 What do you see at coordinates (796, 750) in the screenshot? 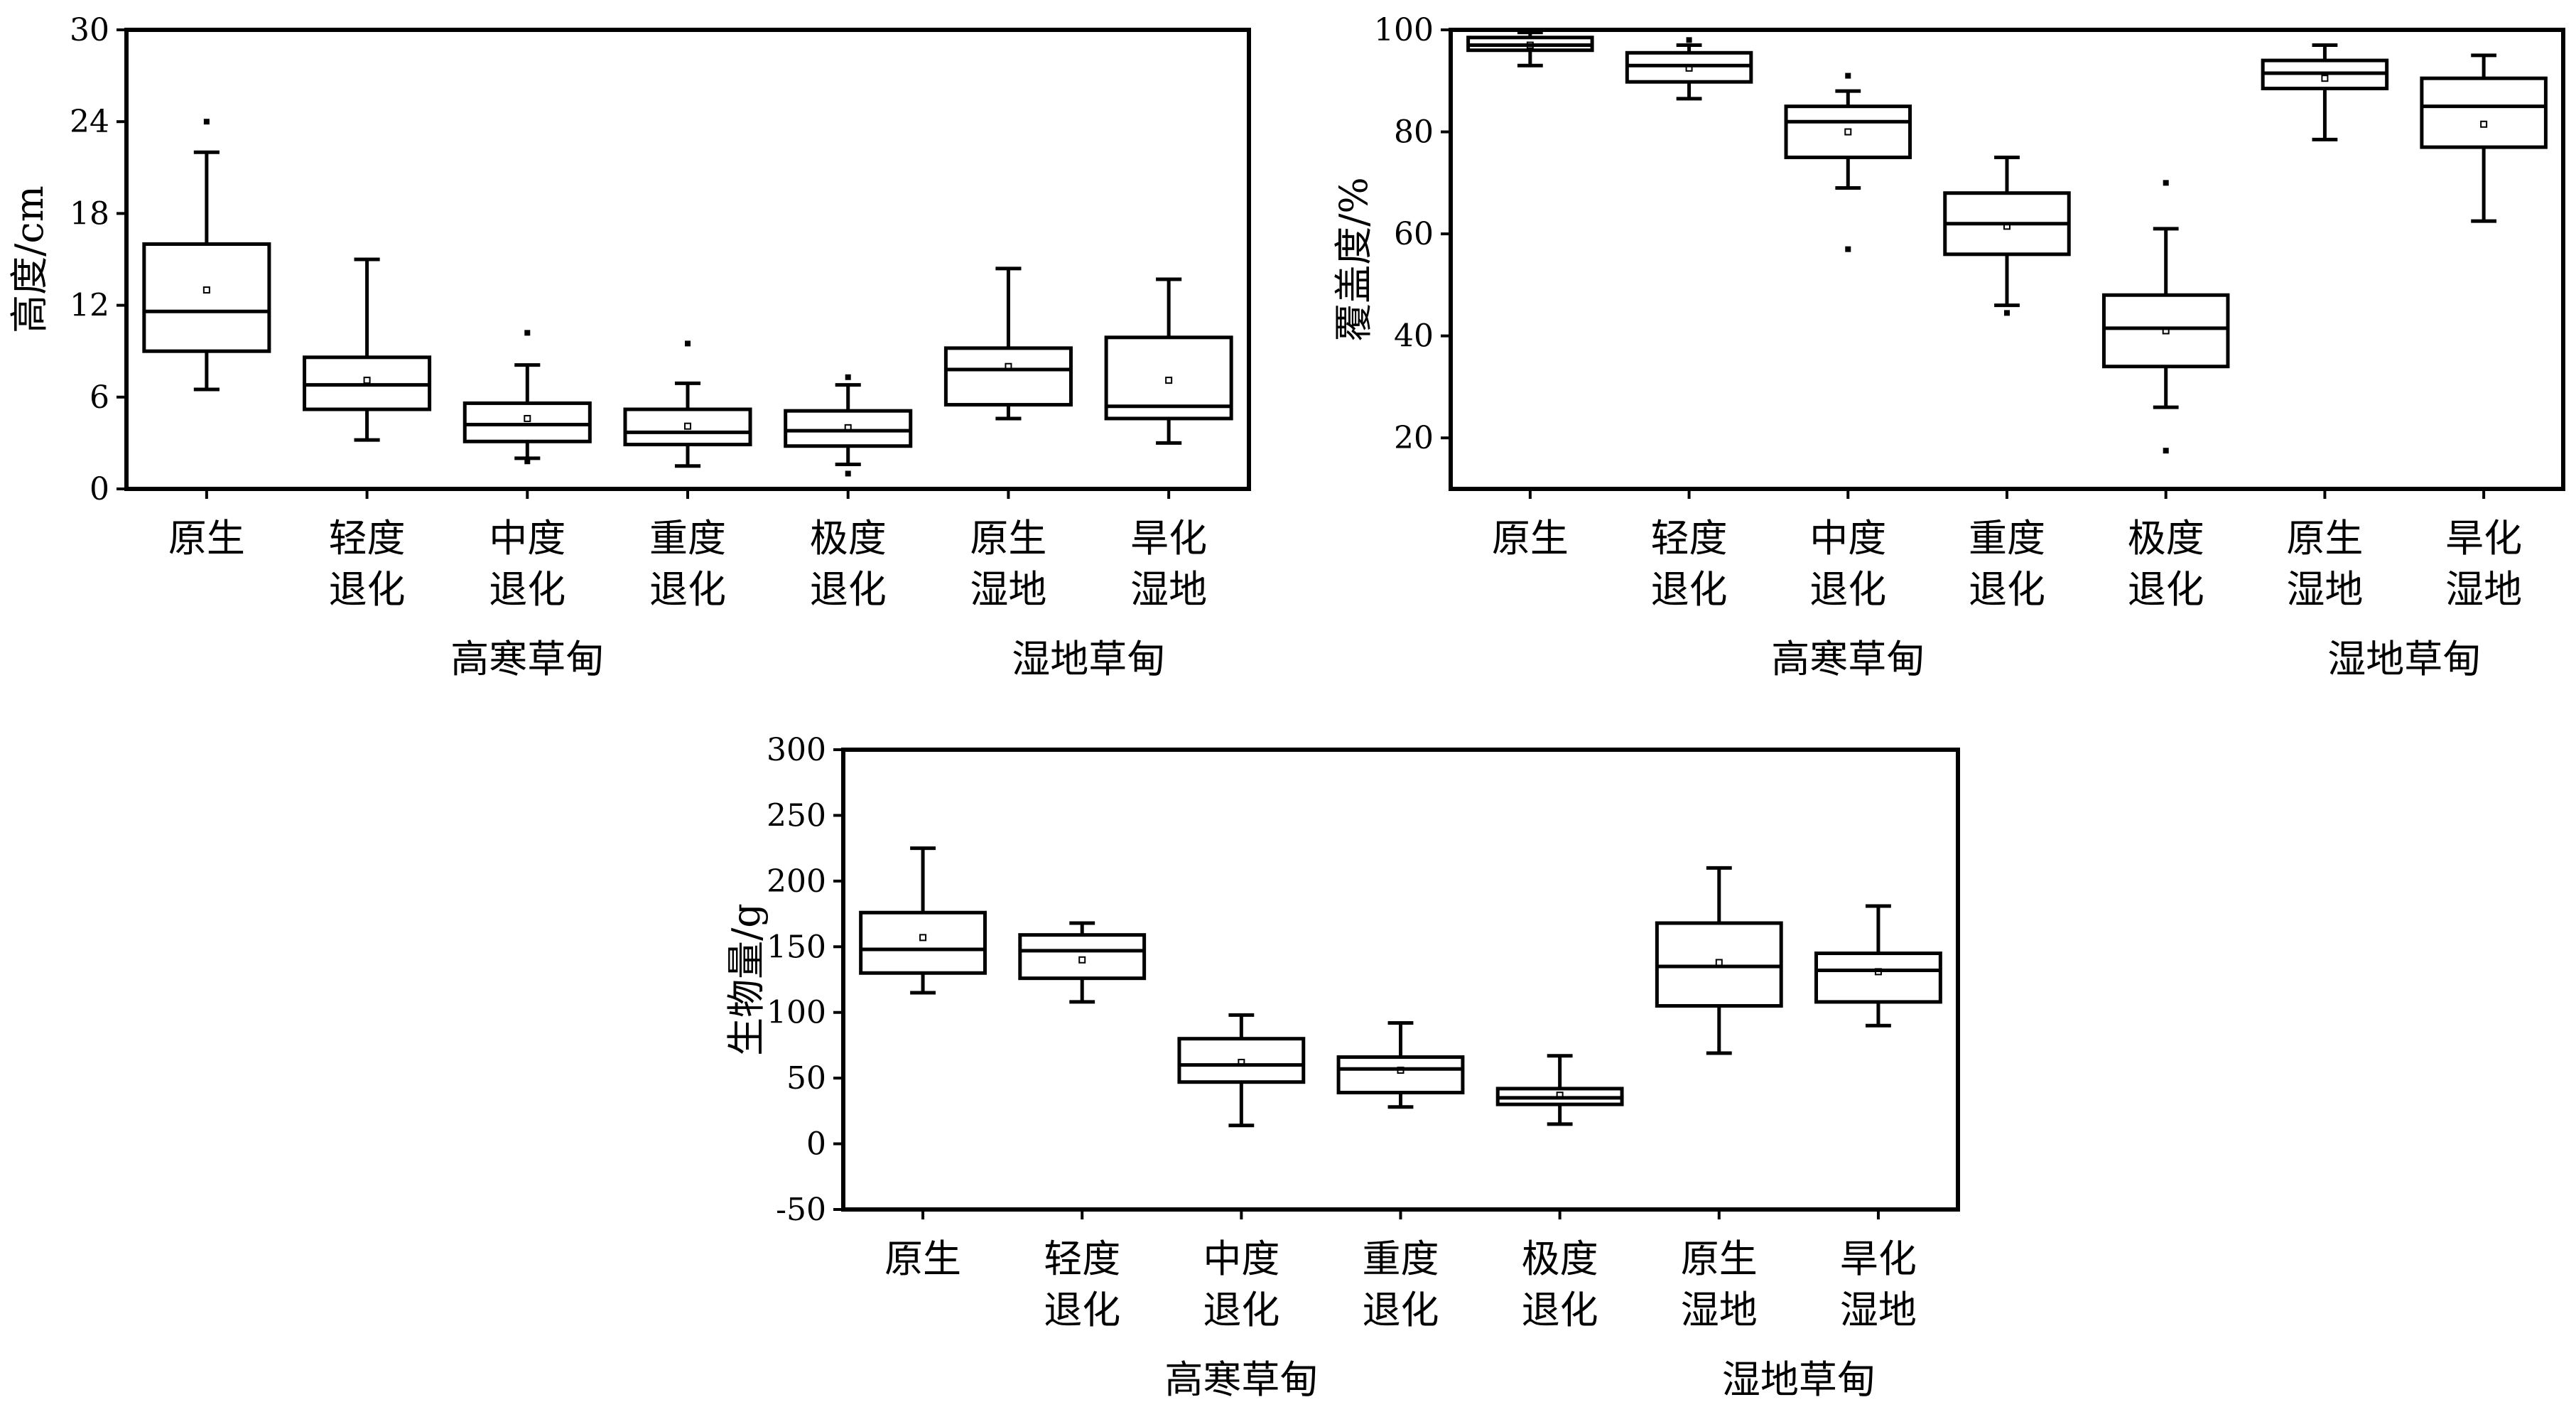
I see `y-tick-label: 300` at bounding box center [796, 750].